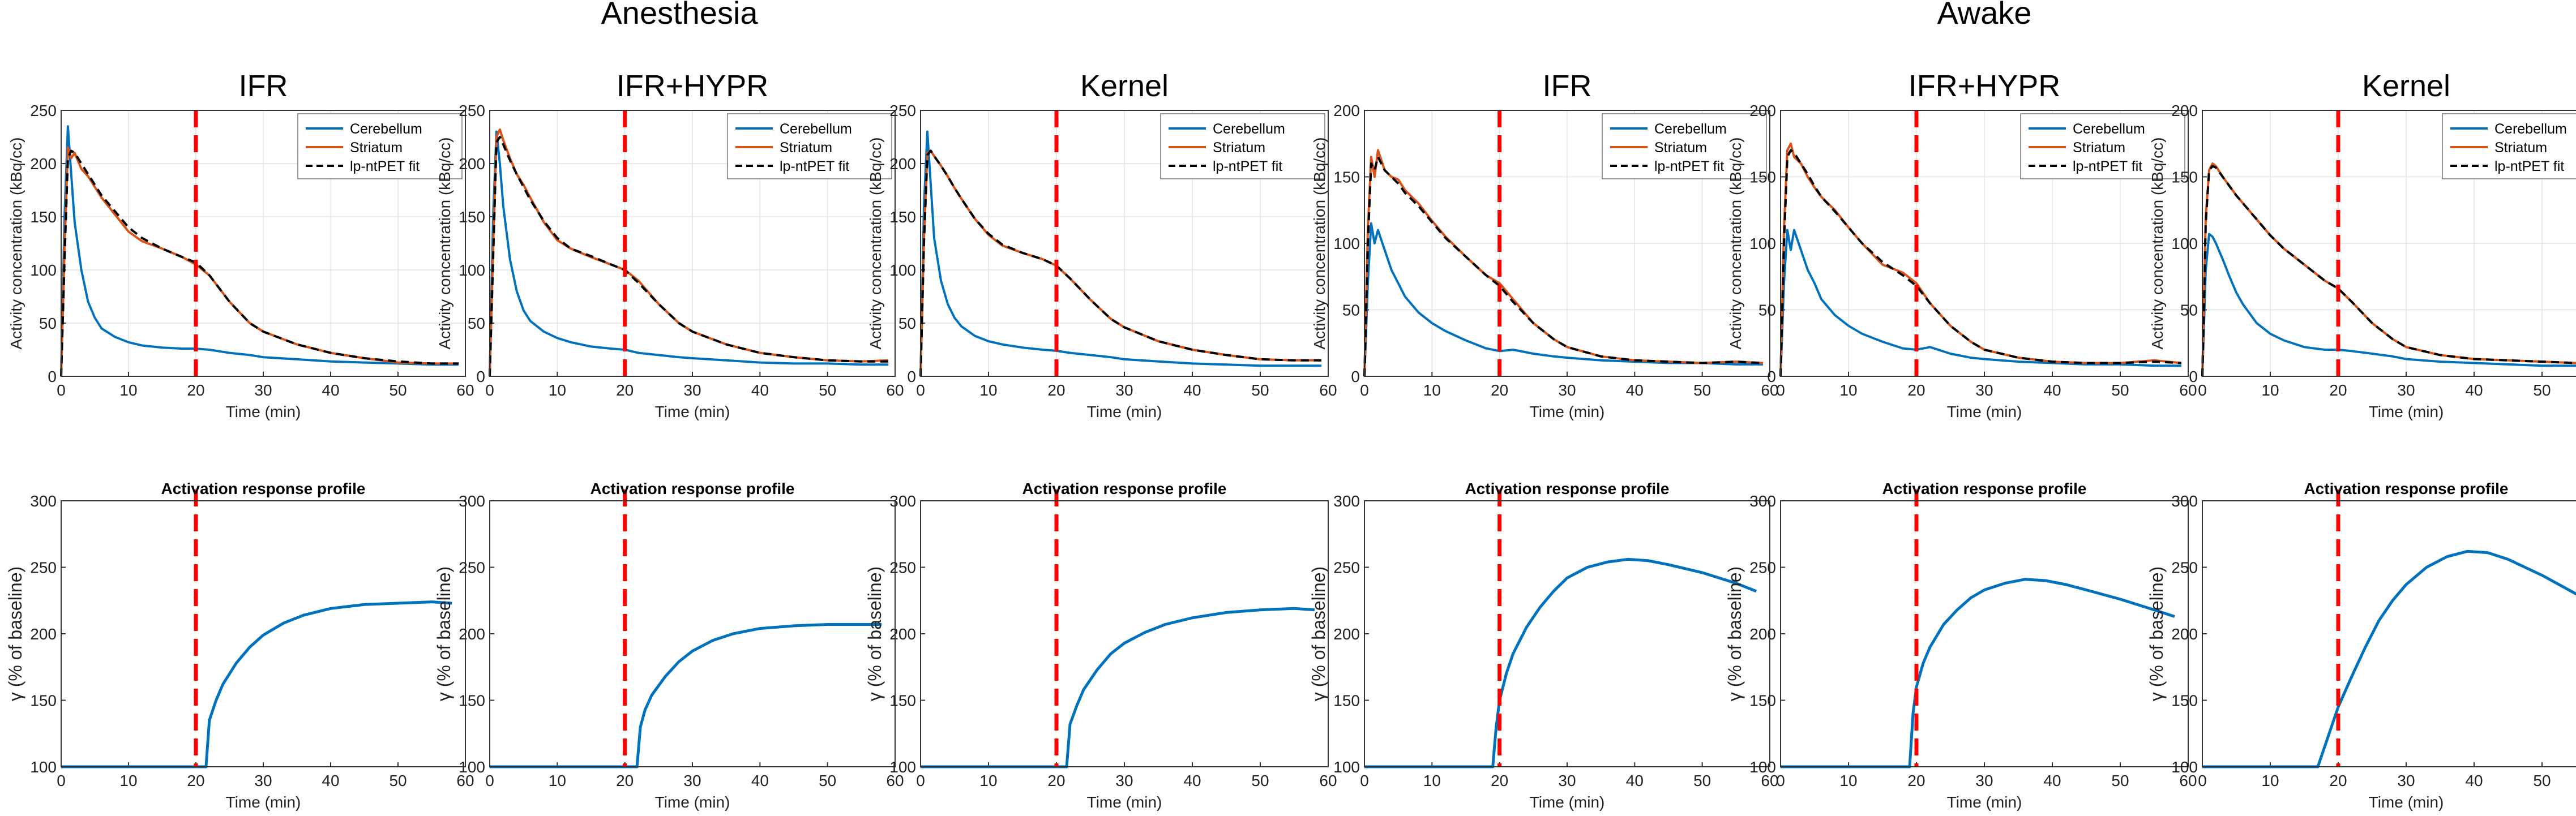 This screenshot has width=2576, height=816. What do you see at coordinates (1984, 15) in the screenshot?
I see `group-title-awake: Awake` at bounding box center [1984, 15].